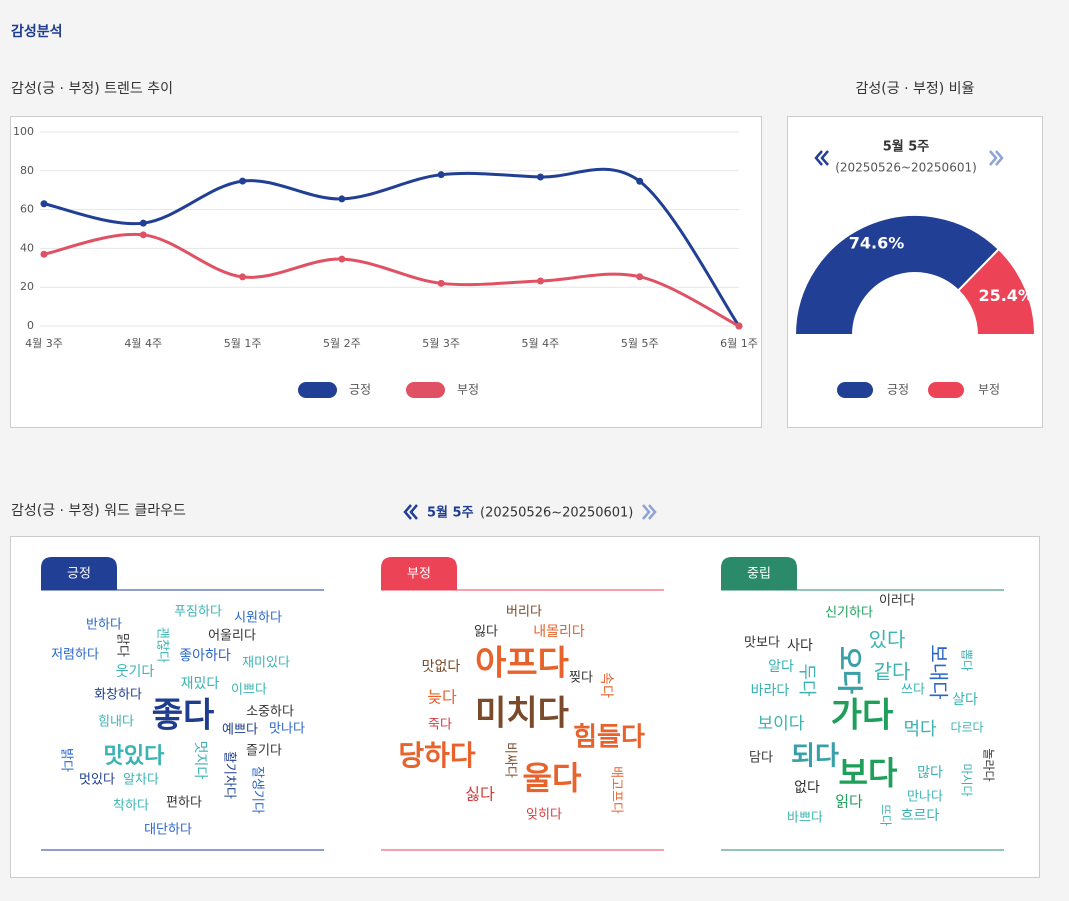 The image size is (1069, 901). I want to click on word: 당하다, so click(437, 755).